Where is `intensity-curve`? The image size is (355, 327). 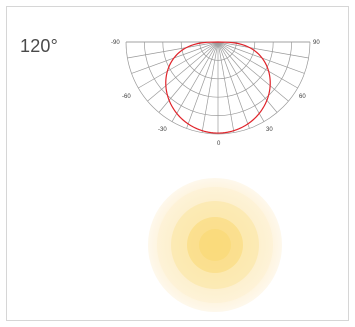 intensity-curve is located at coordinates (218, 87).